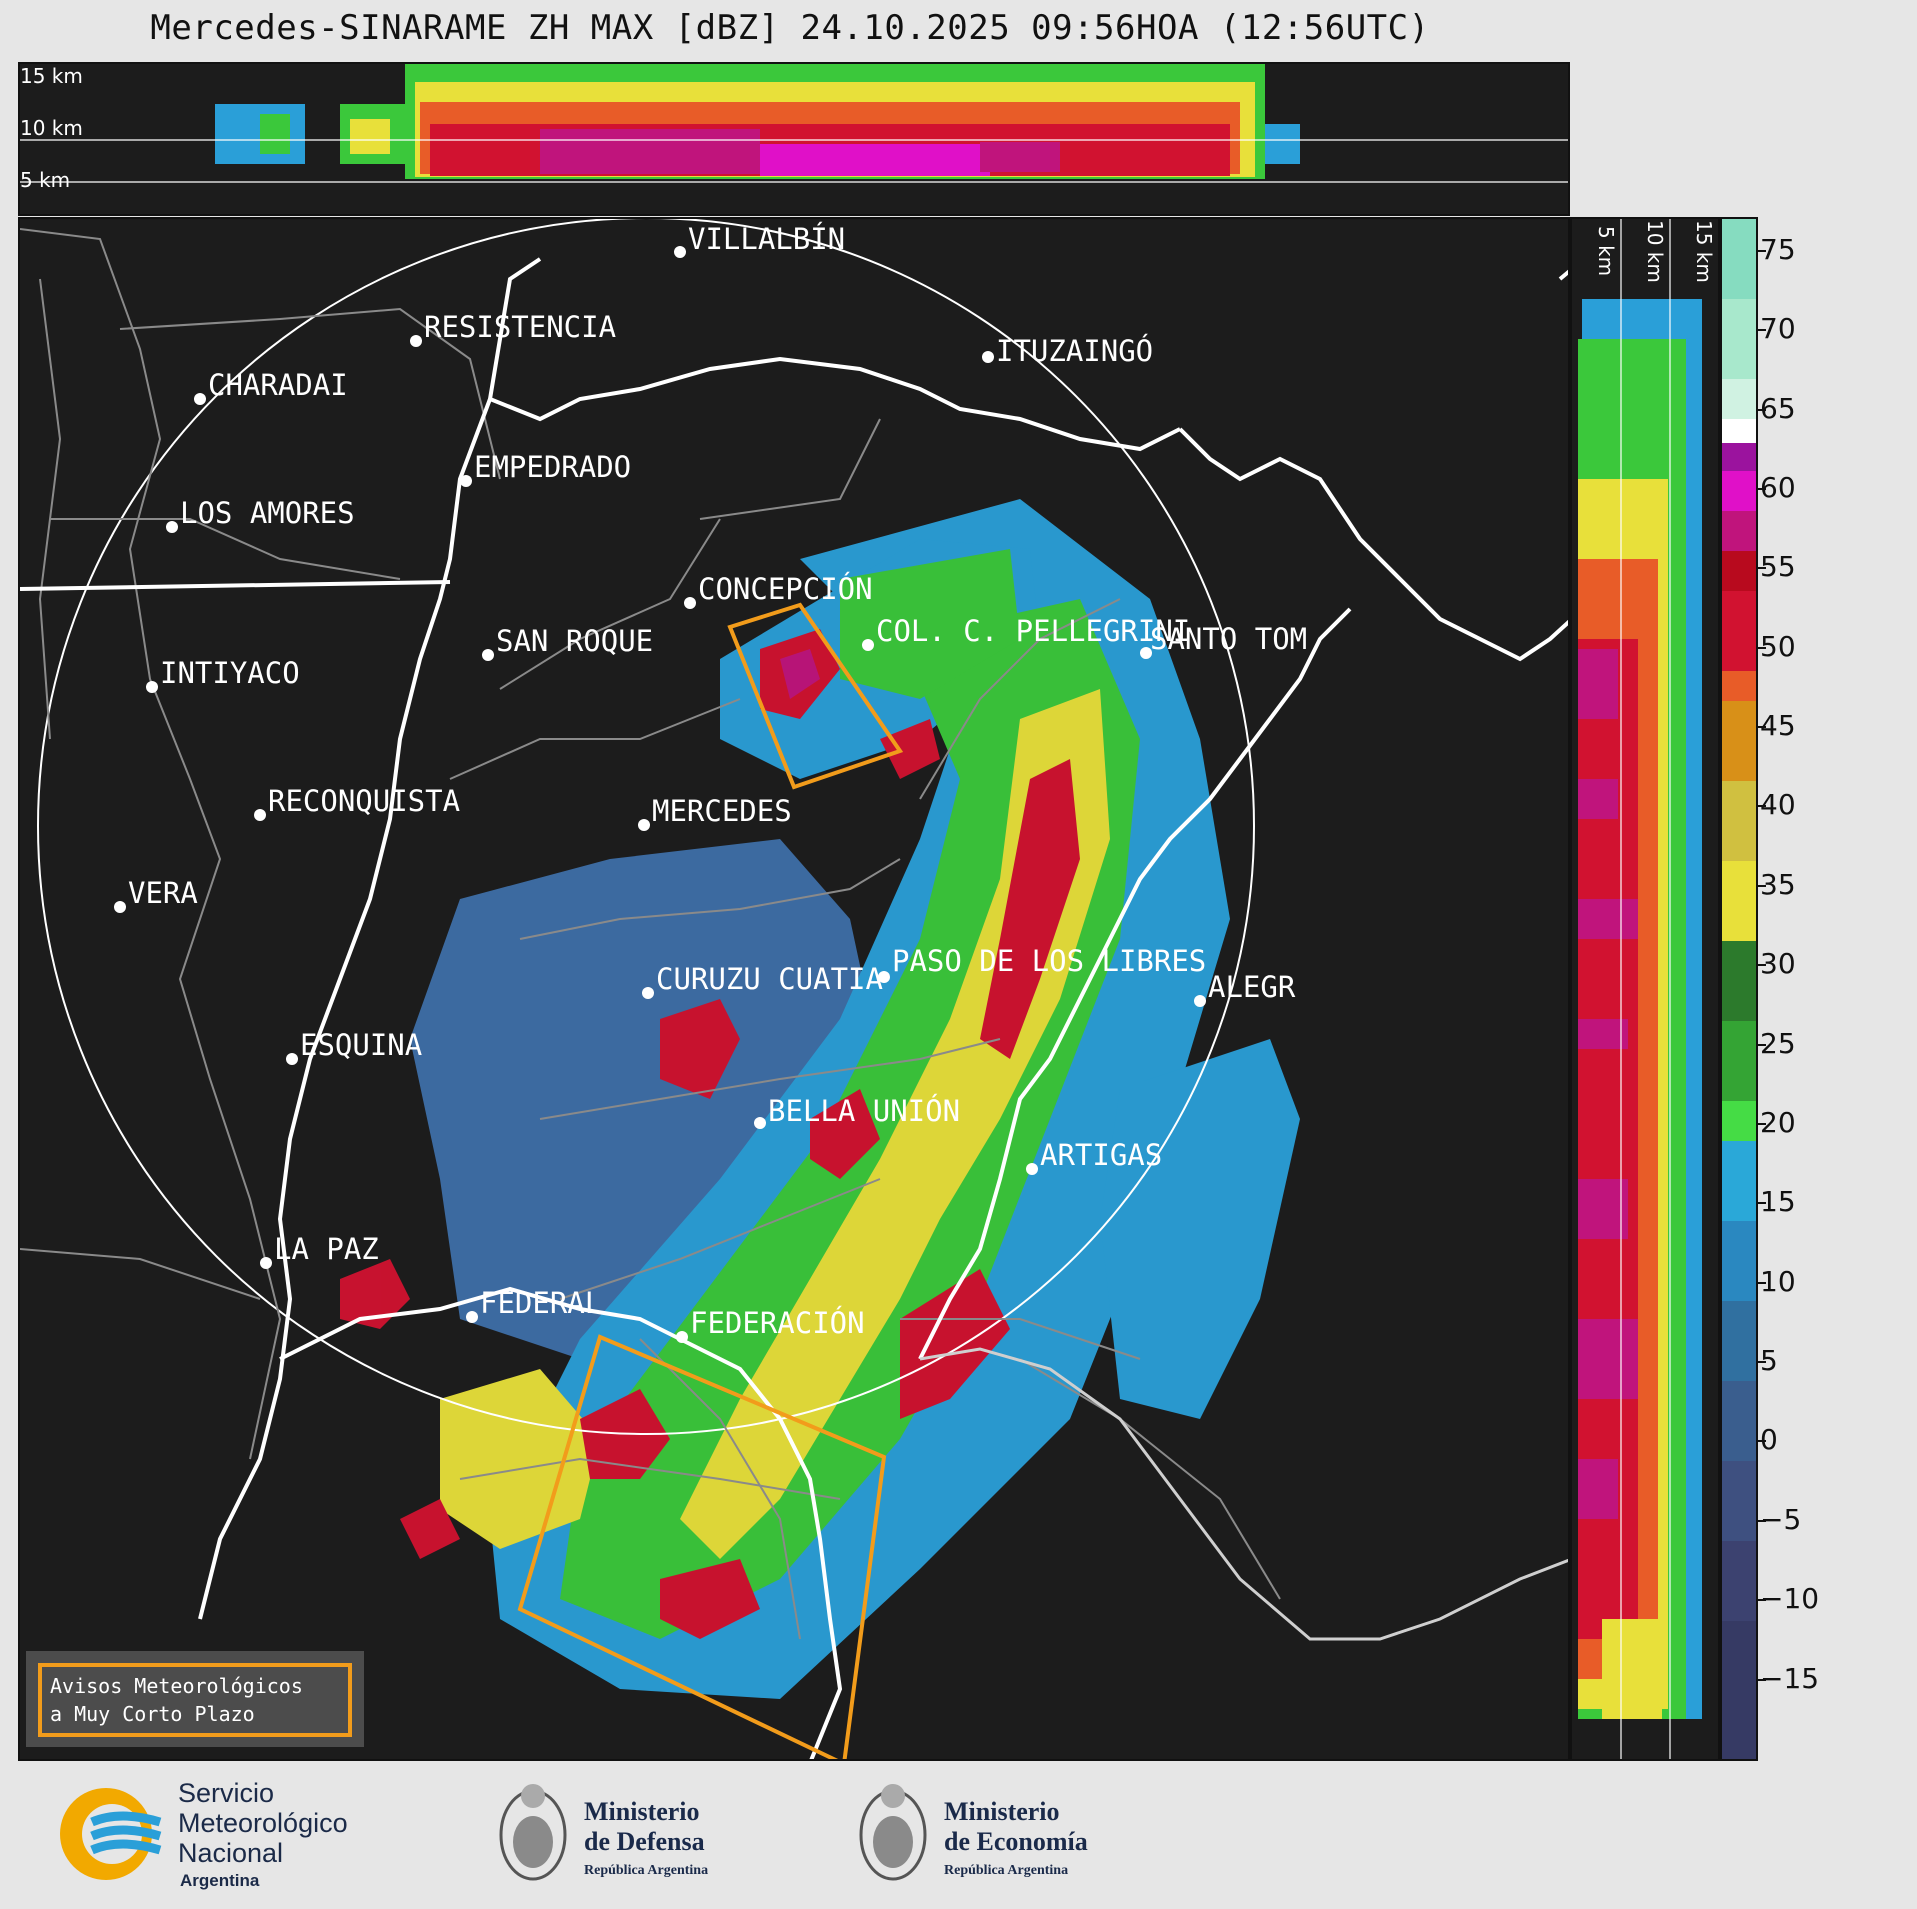  I want to click on city-label: CONCEPCIÓN, so click(785, 589).